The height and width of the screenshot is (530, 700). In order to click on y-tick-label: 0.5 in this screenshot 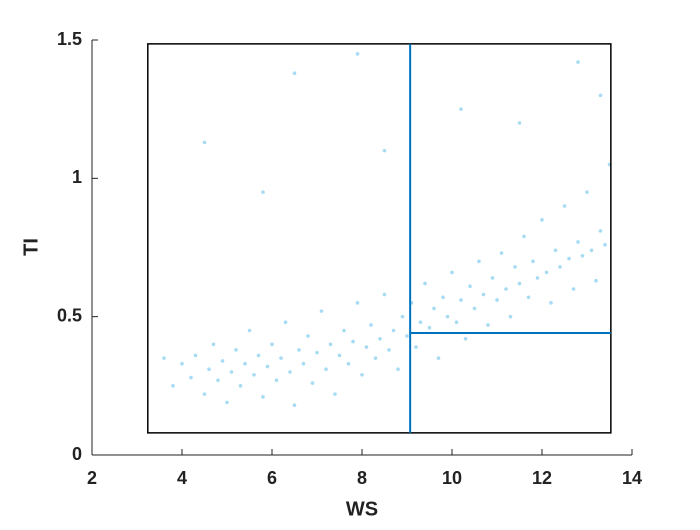, I will do `click(69, 315)`.